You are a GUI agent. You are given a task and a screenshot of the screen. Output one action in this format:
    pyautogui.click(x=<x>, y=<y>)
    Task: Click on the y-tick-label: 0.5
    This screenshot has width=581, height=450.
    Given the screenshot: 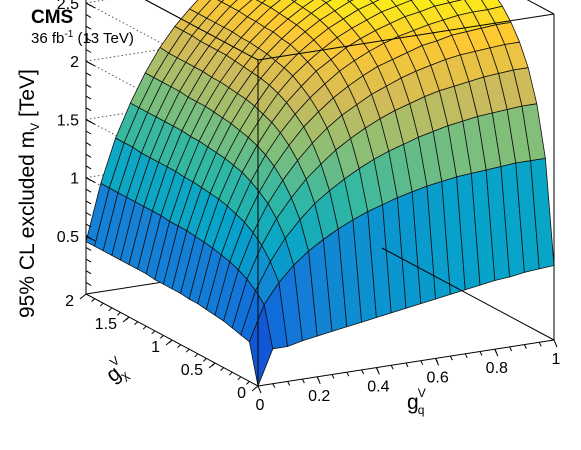 What is the action you would take?
    pyautogui.click(x=192, y=370)
    